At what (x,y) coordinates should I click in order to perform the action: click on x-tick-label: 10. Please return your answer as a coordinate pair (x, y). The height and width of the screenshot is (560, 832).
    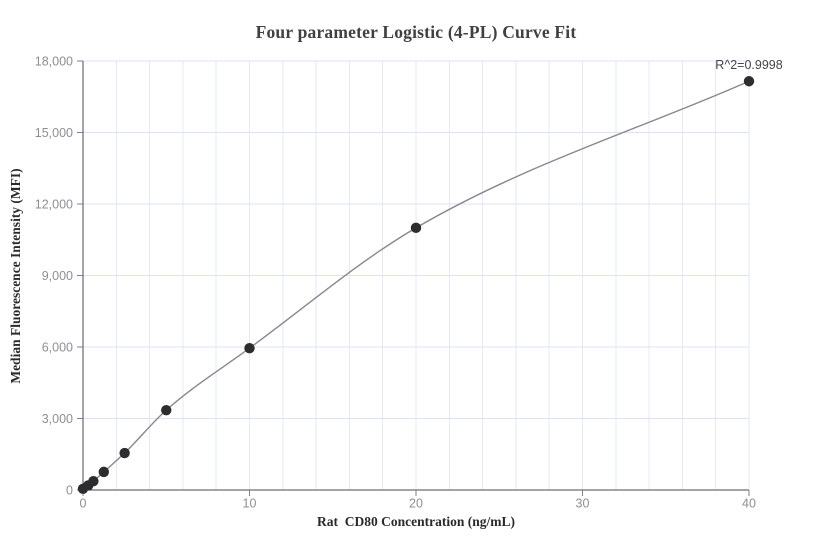
    Looking at the image, I should click on (250, 504).